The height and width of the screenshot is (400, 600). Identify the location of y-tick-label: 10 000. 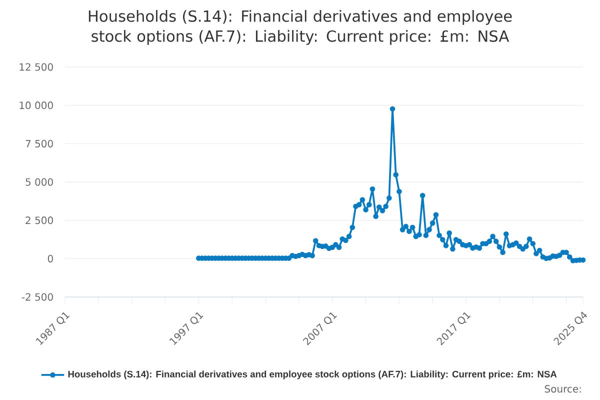
(36, 106).